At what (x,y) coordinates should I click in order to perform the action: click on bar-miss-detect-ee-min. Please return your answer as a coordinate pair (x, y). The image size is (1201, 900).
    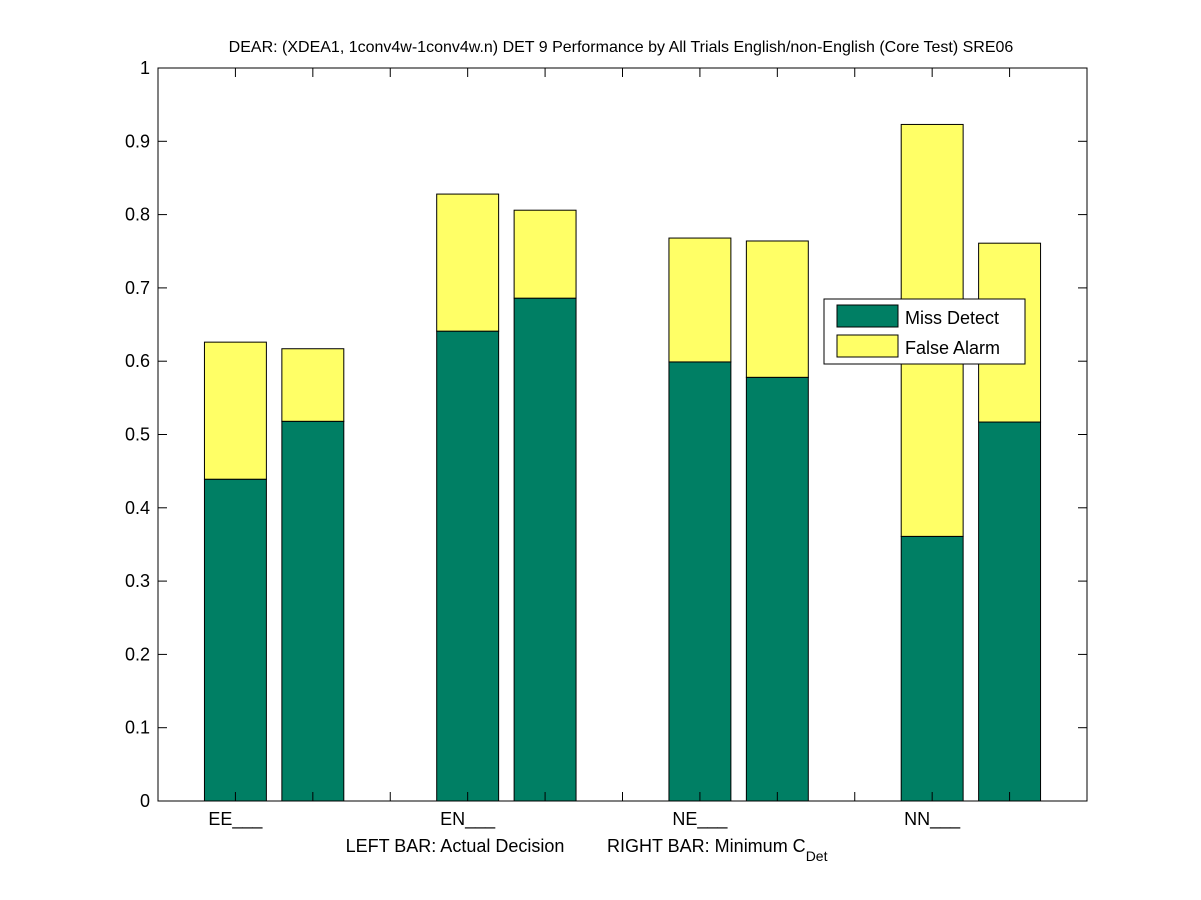
    Looking at the image, I should click on (313, 611).